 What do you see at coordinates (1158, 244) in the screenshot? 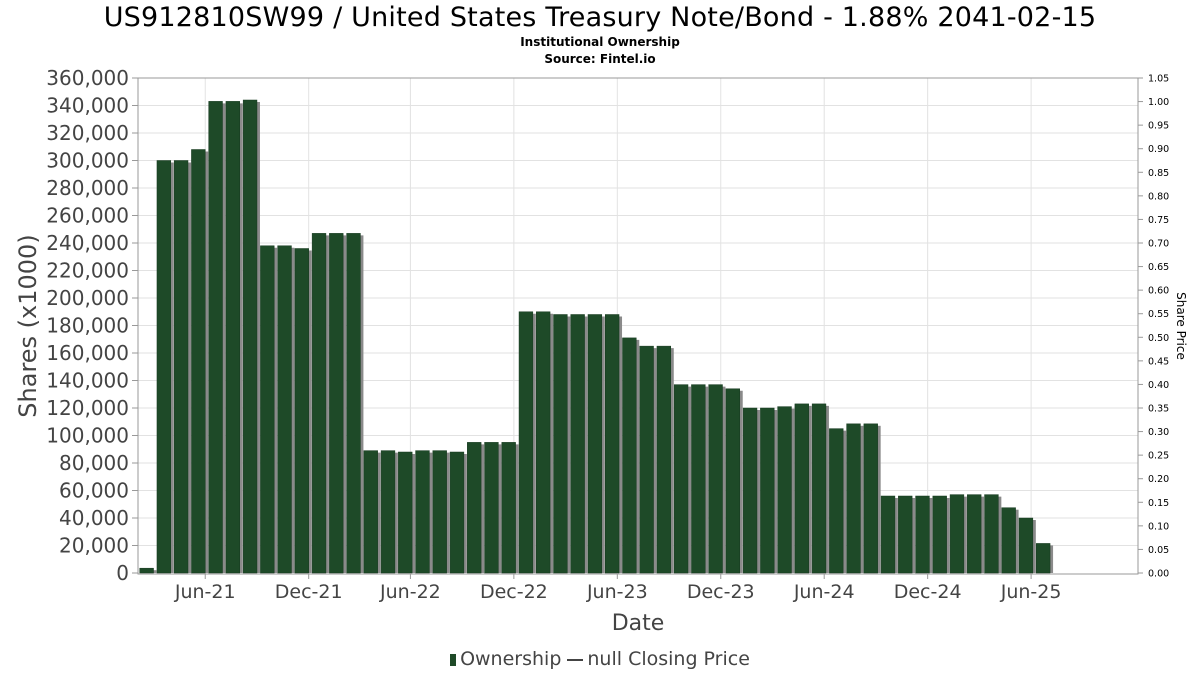
I see `y2-tick-label: 0.70` at bounding box center [1158, 244].